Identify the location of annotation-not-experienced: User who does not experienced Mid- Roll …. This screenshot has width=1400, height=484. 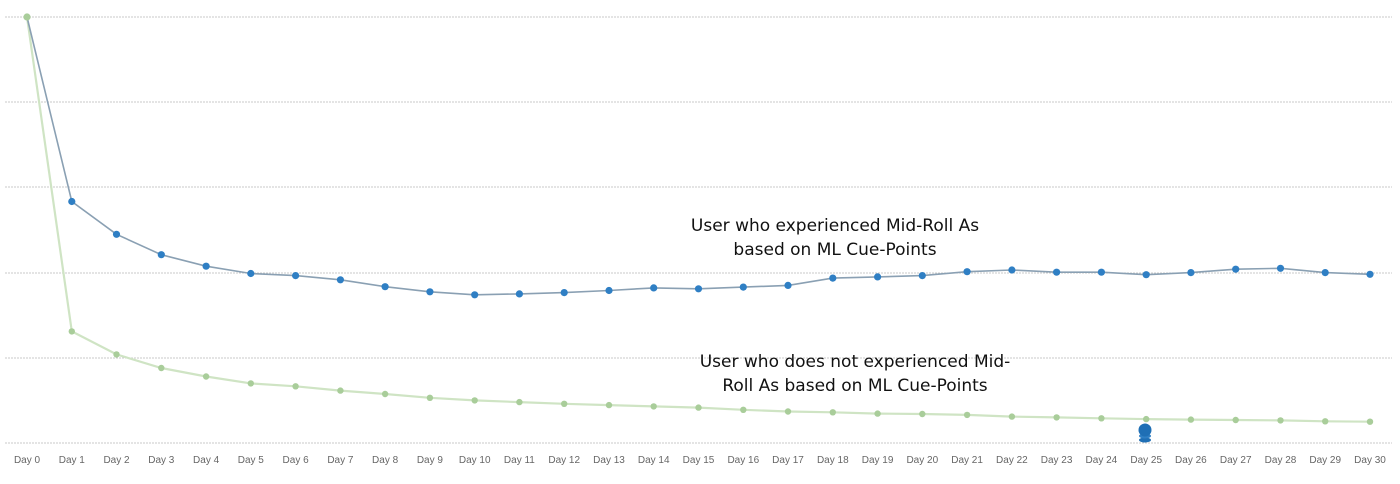
(855, 374).